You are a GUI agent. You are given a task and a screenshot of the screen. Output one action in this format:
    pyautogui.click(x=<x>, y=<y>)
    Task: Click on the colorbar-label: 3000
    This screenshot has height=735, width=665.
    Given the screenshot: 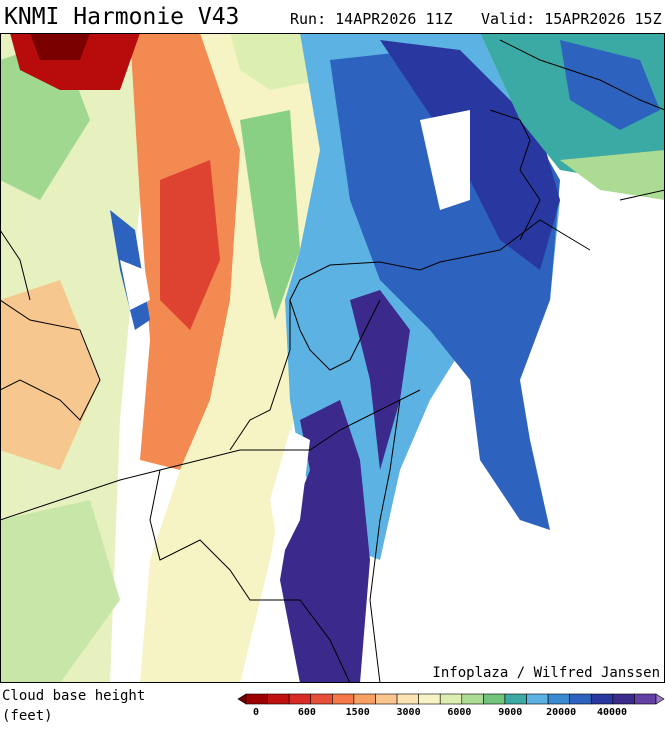 What is the action you would take?
    pyautogui.click(x=409, y=712)
    